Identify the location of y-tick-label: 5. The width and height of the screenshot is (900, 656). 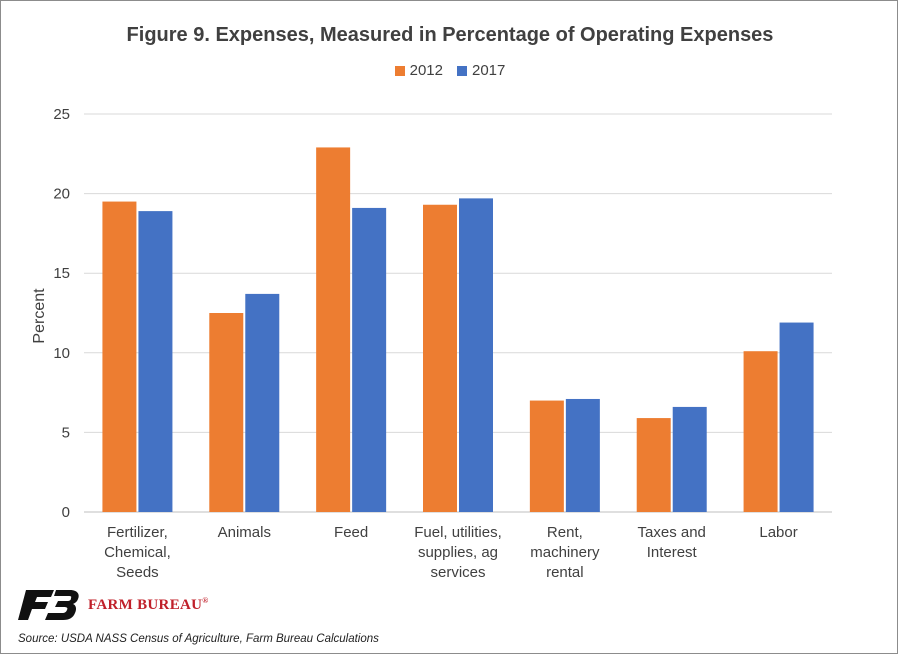
(66, 432).